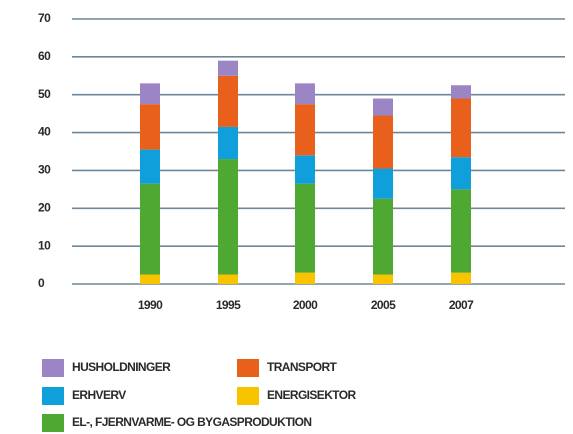 Image resolution: width=573 pixels, height=434 pixels. Describe the element at coordinates (461, 305) in the screenshot. I see `x-tick-label: 2007` at that location.